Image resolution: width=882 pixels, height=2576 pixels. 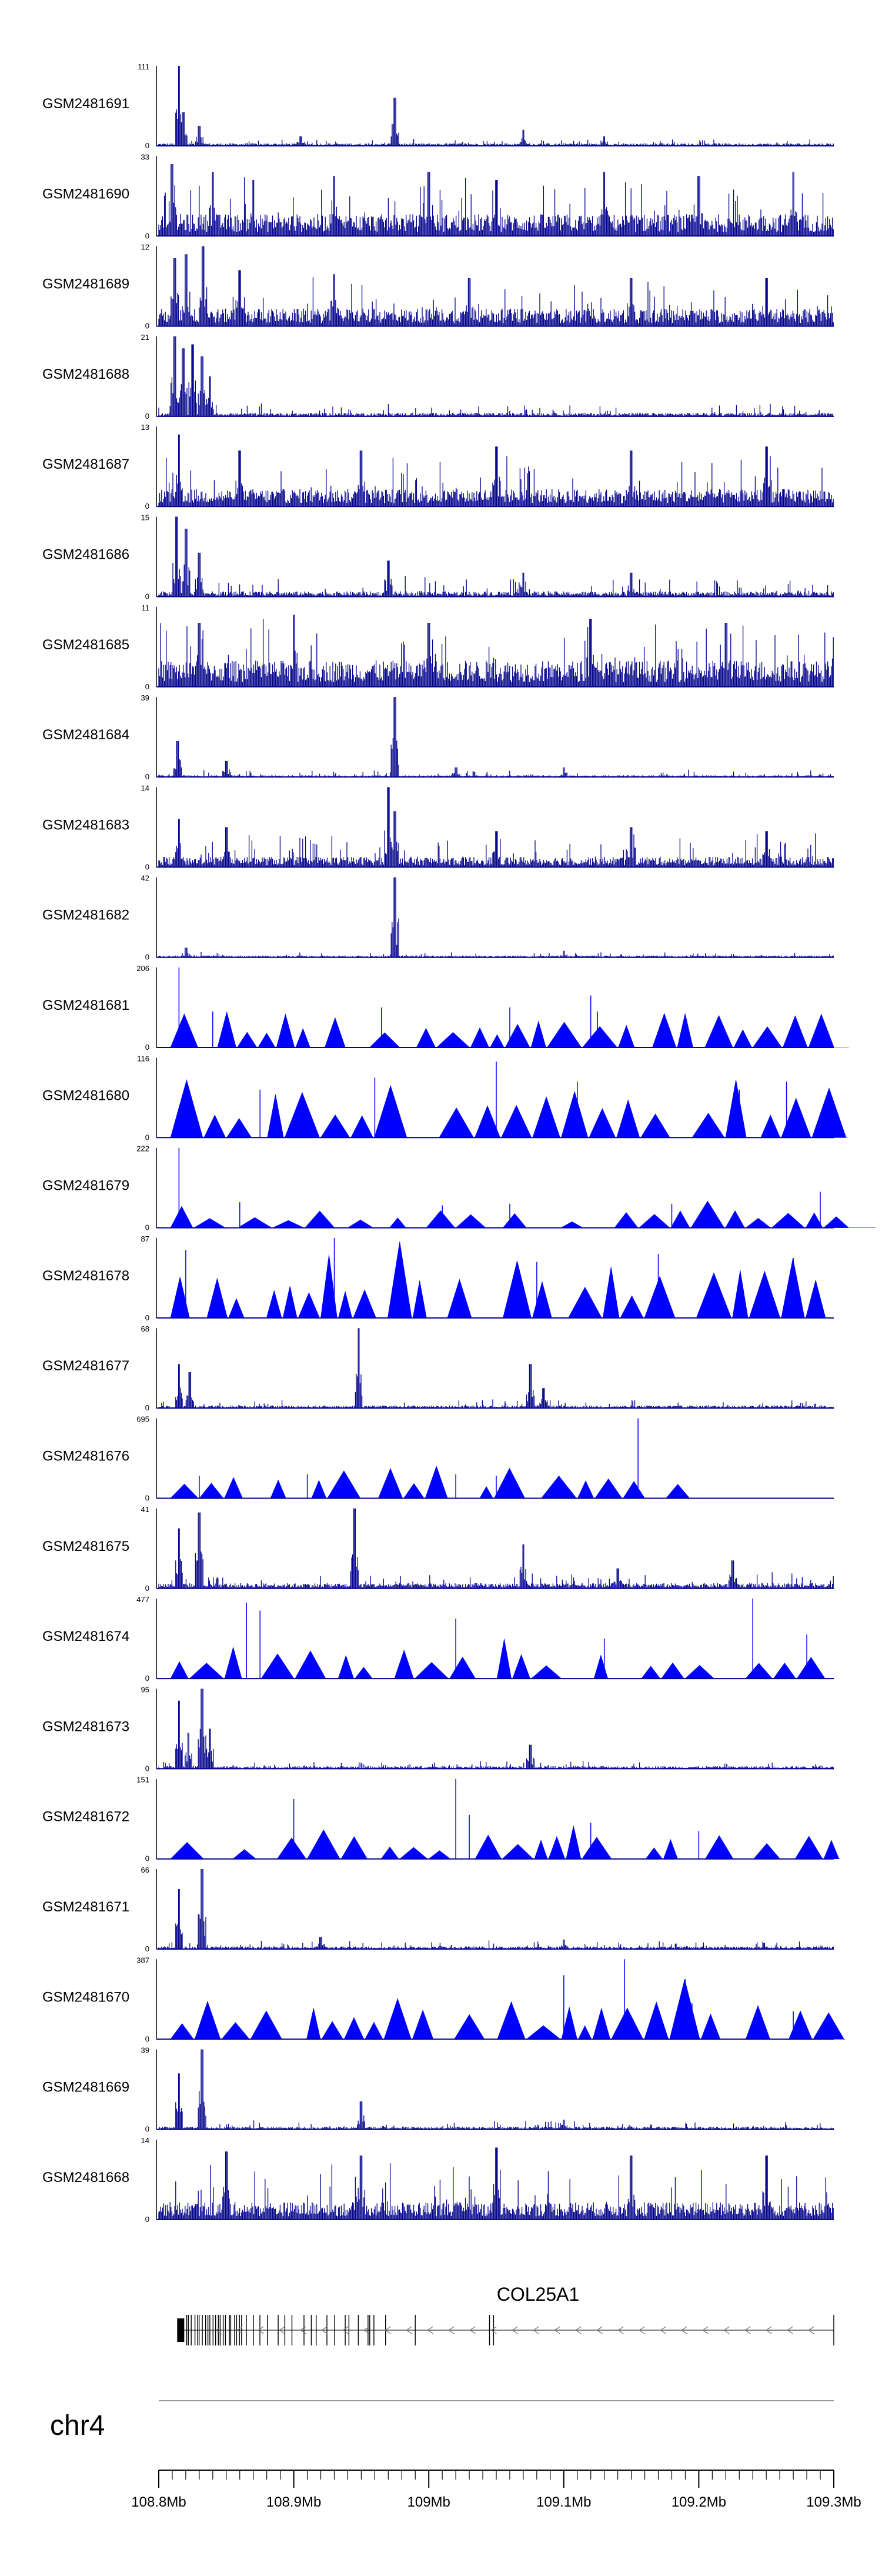 I want to click on y-max-label: 41, so click(x=145, y=1509).